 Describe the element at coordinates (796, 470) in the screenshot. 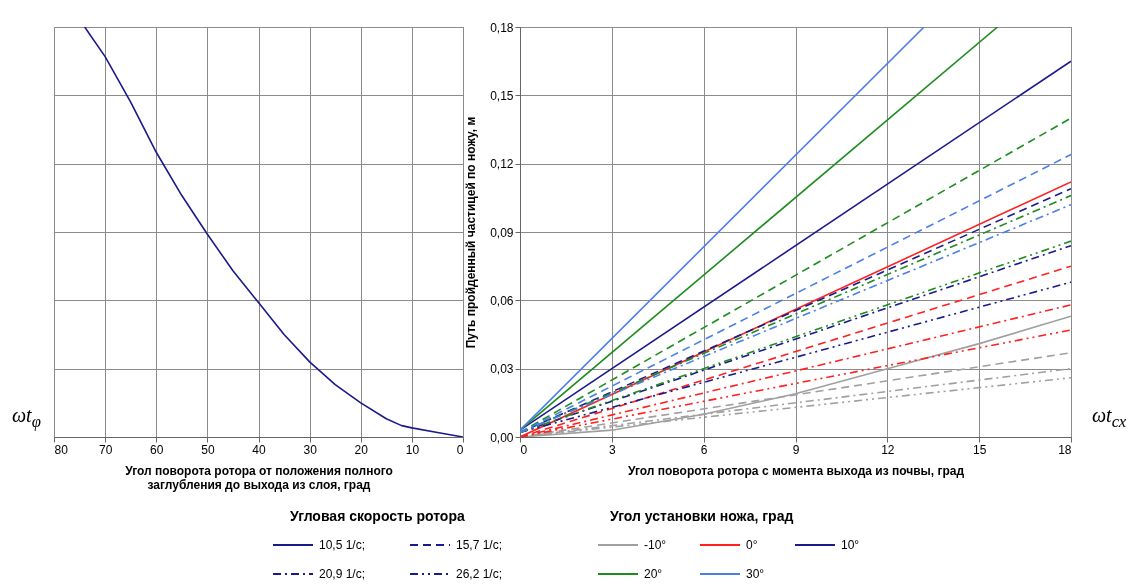

I see `x-axis-title: Угол поворота ротора с момента выхода из почвы, град` at that location.